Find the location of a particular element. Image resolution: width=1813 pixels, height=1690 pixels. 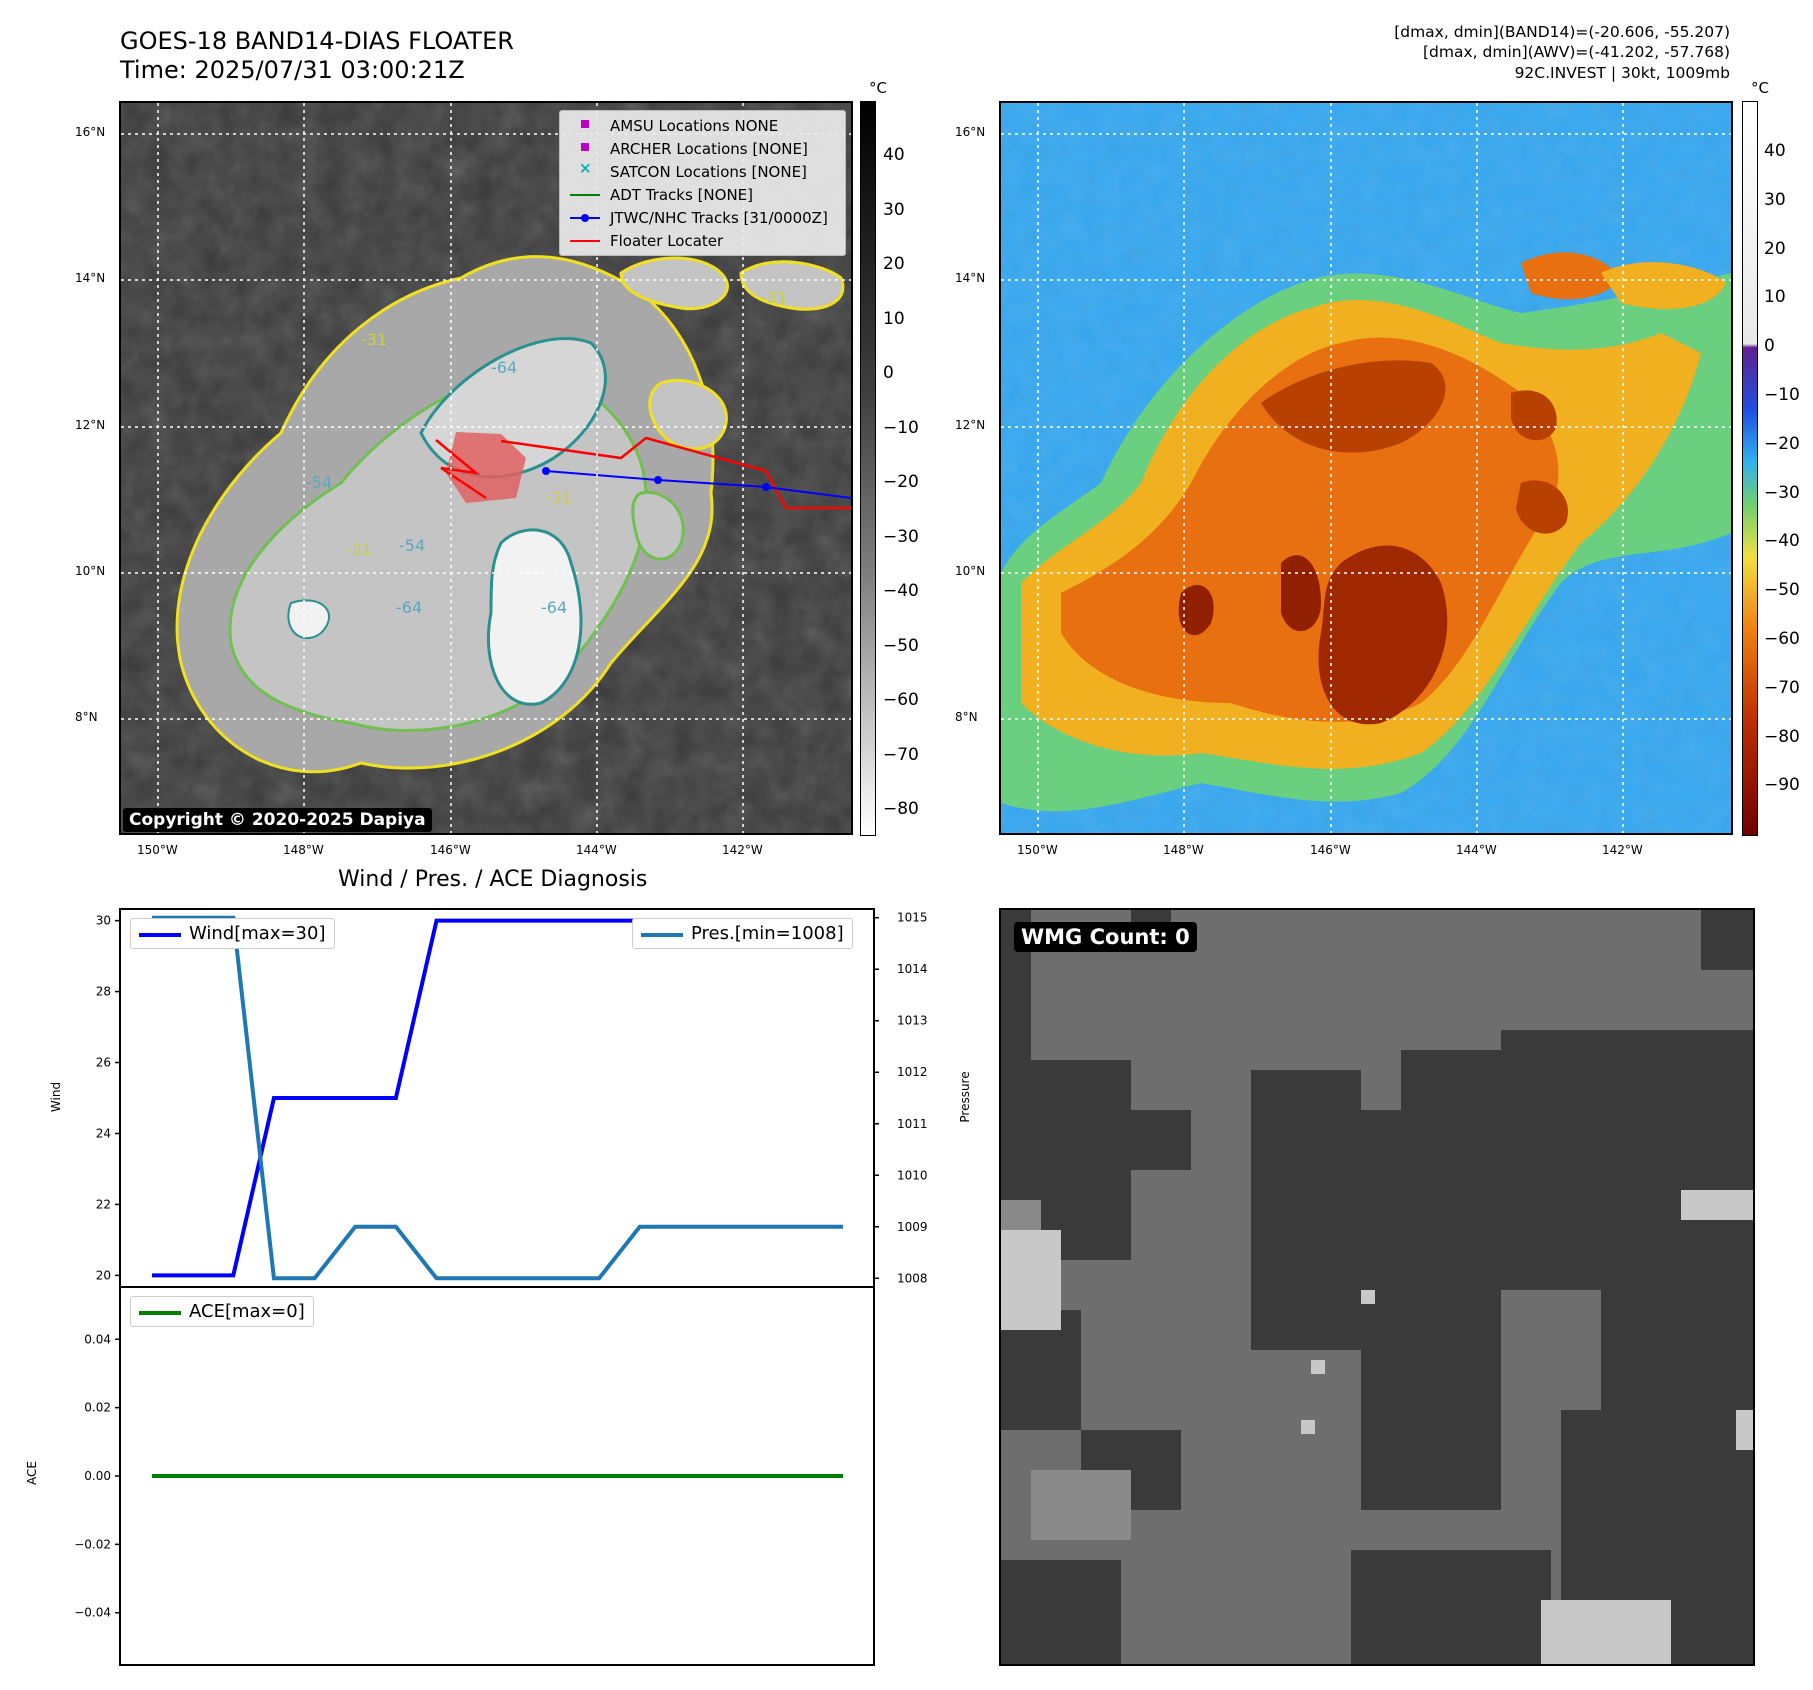

lon-tick: 148°W is located at coordinates (303, 850).